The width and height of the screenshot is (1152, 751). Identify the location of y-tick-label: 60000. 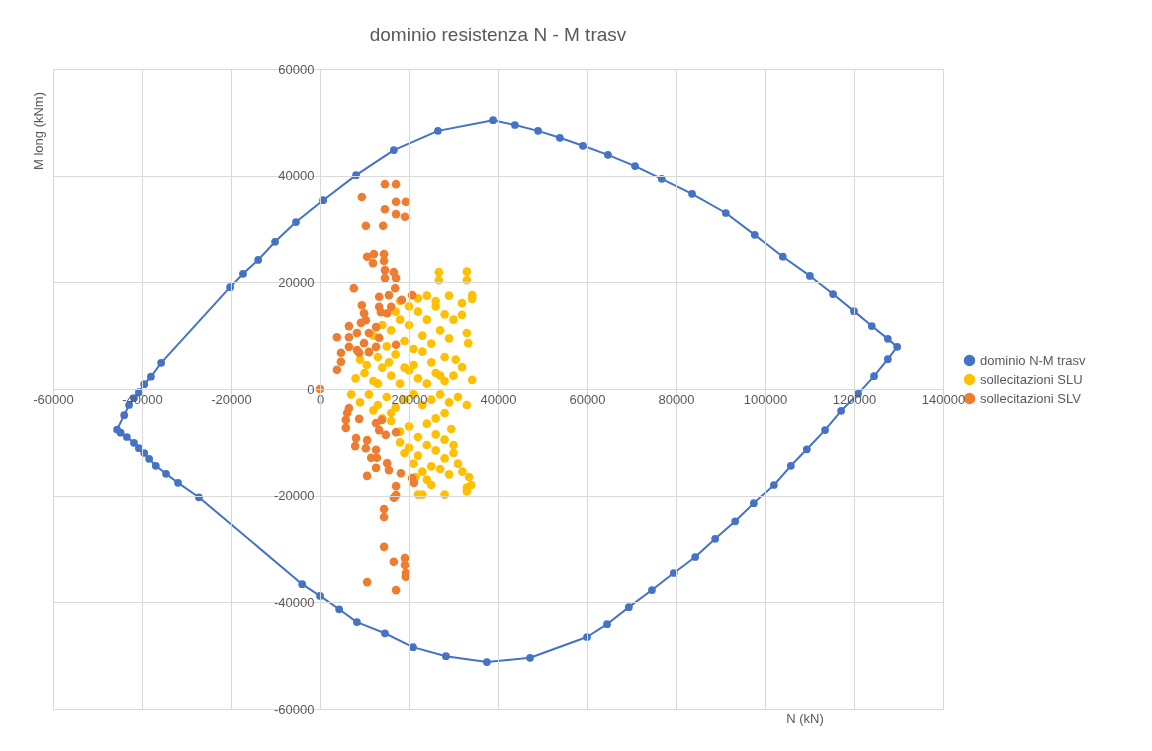
(296, 69).